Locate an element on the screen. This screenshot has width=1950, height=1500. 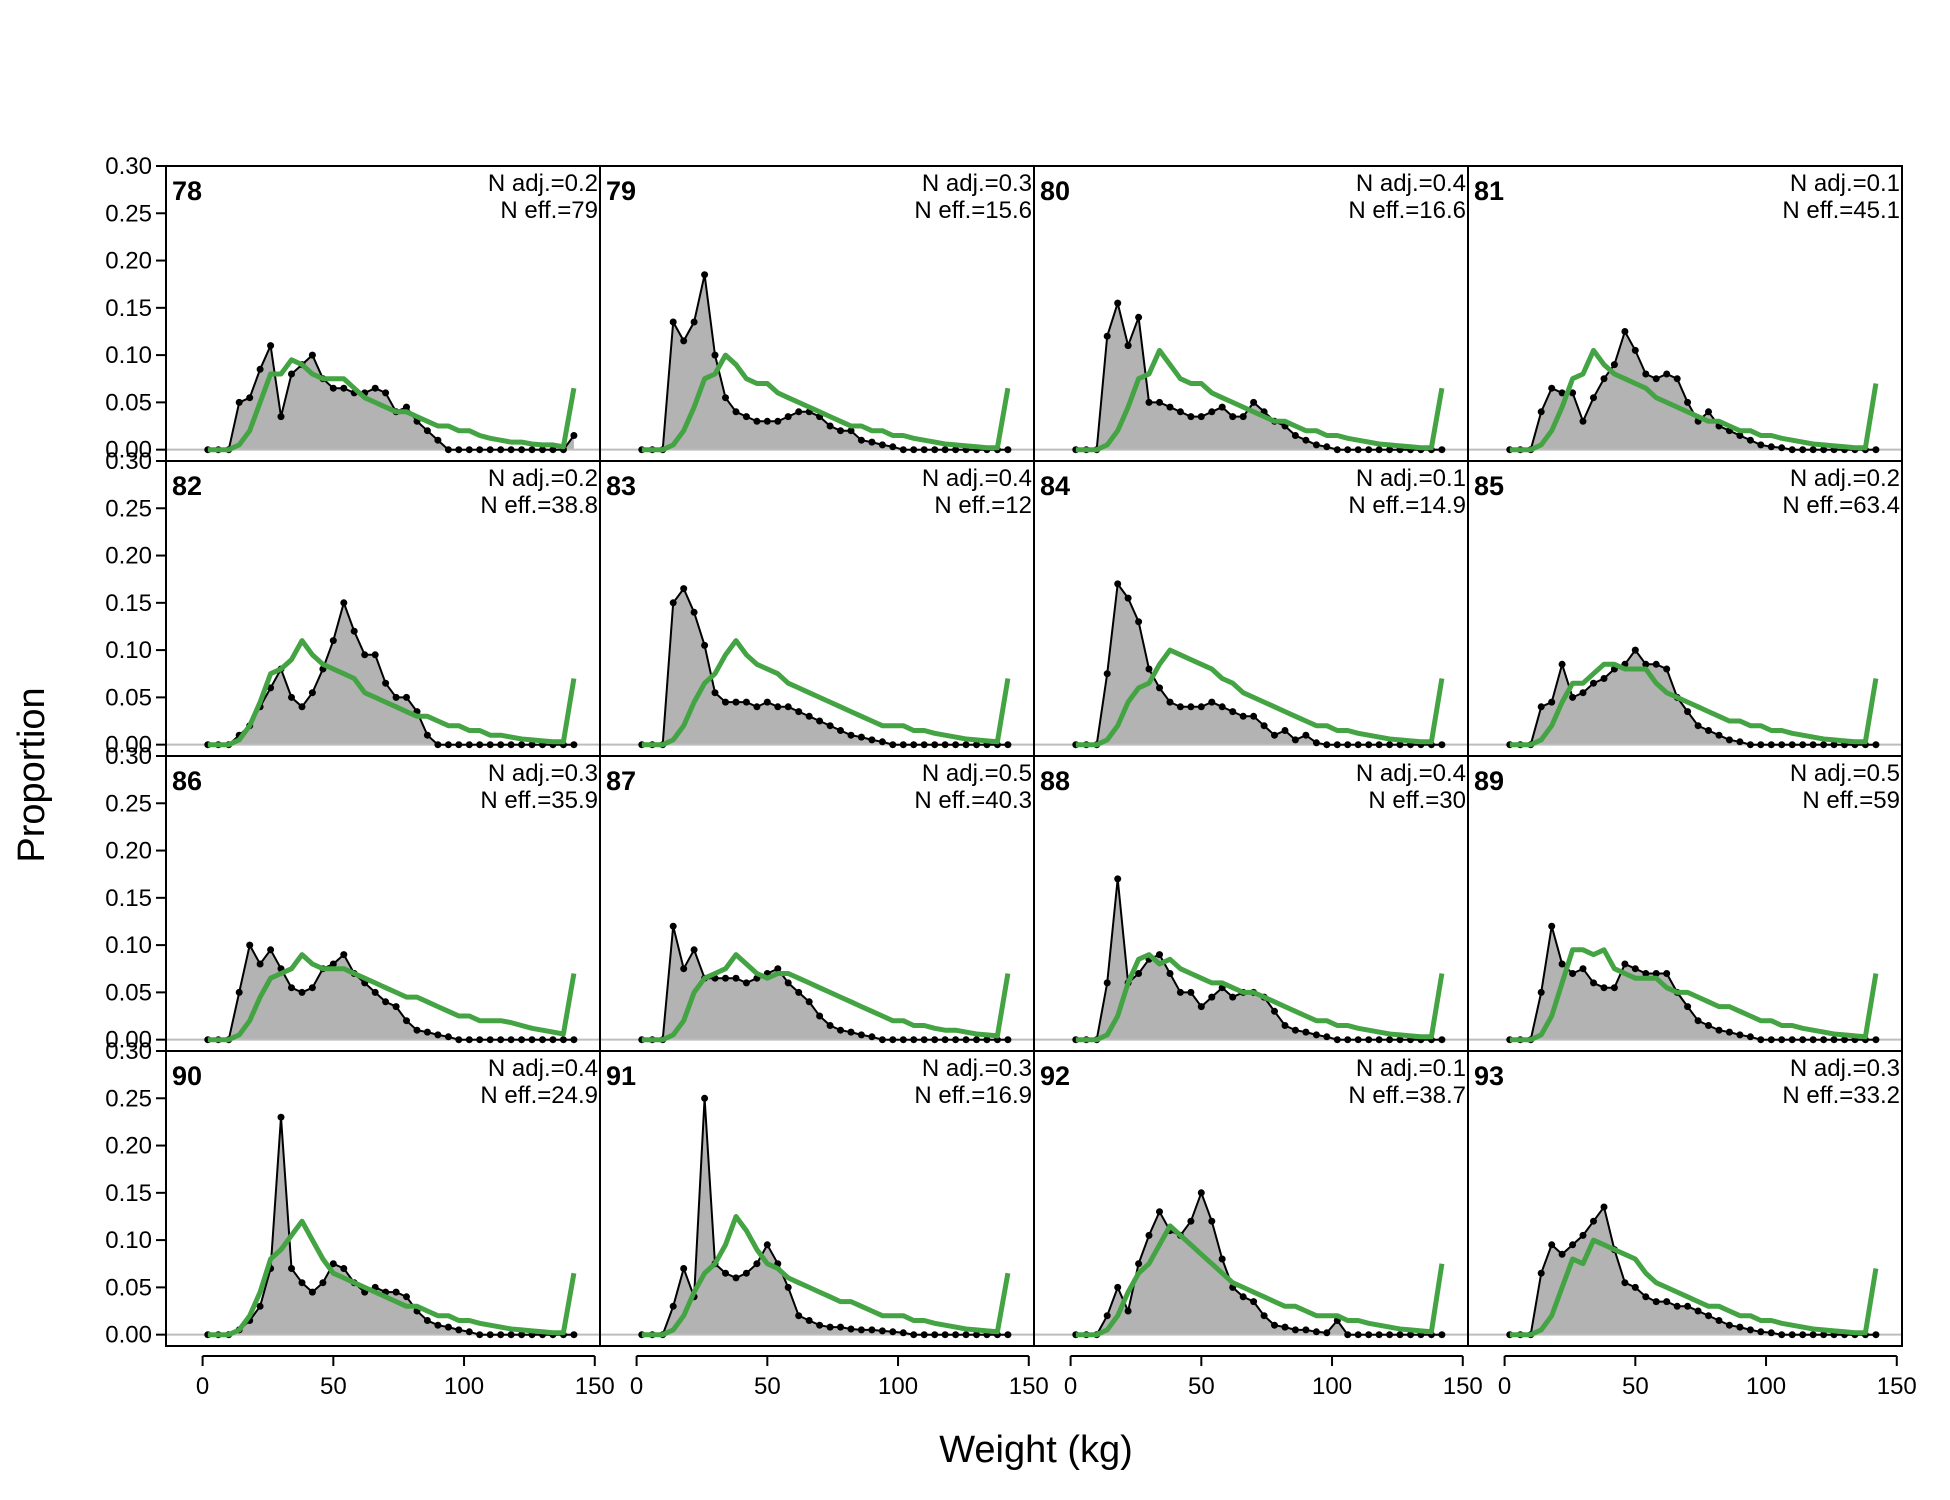
panel-89: 89 N adj.=0.5N eff.=59 is located at coordinates (1685, 903).